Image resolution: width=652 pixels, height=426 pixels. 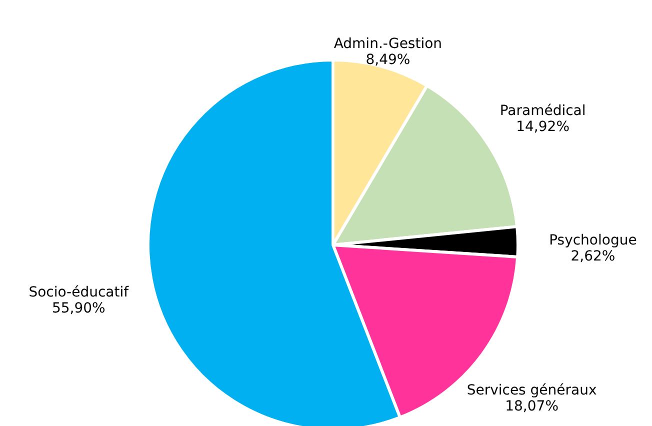 I want to click on slice-label: Socio-éducatif, so click(x=79, y=292).